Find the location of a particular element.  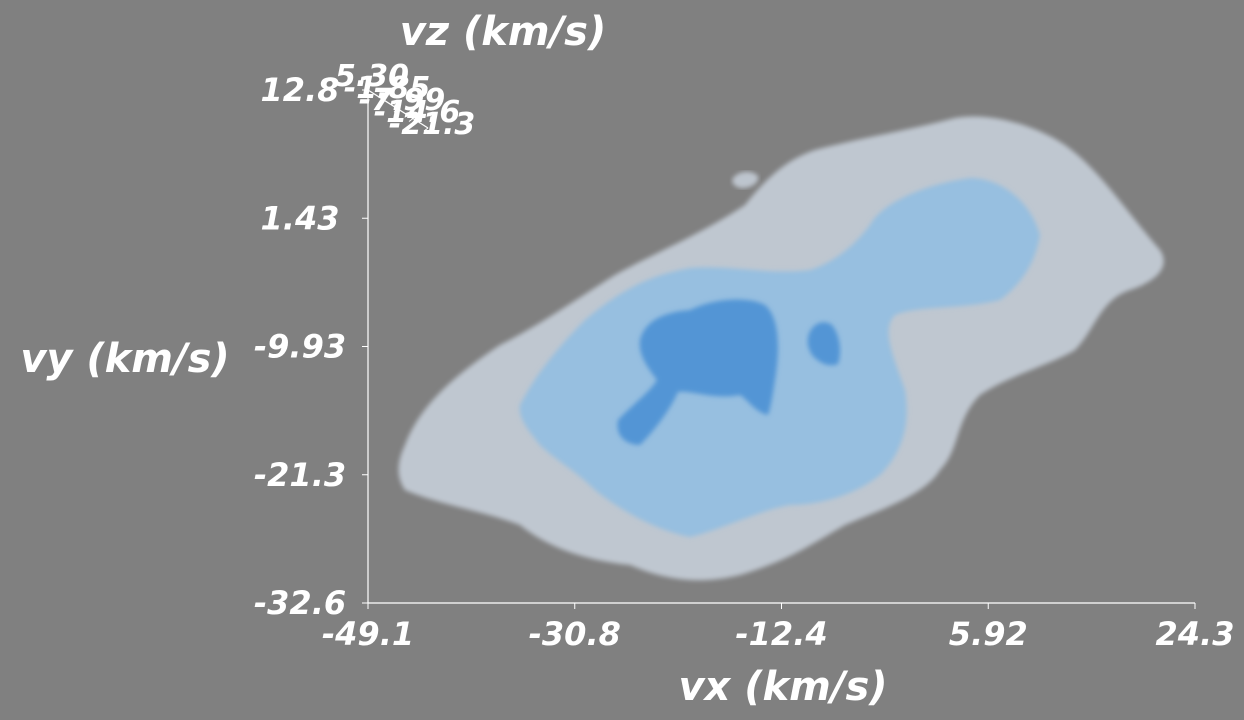

y-tick-label: -21.3 is located at coordinates (300, 475).